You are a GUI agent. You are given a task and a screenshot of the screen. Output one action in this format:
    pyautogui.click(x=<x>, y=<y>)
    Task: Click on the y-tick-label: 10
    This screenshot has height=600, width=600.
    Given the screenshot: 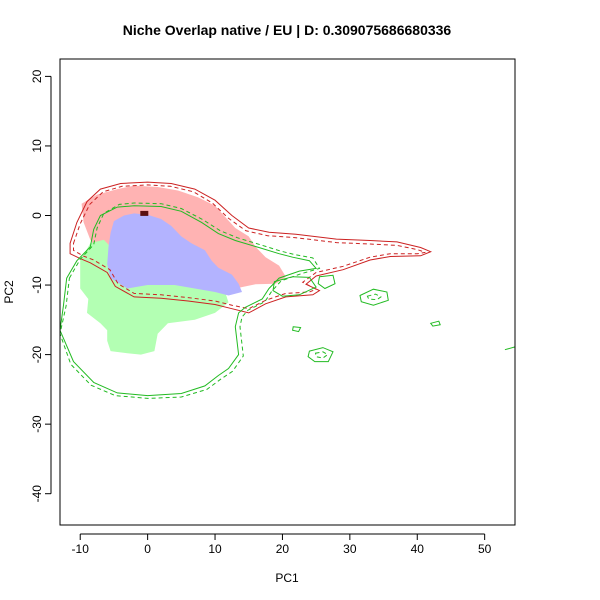 What is the action you would take?
    pyautogui.click(x=37, y=146)
    